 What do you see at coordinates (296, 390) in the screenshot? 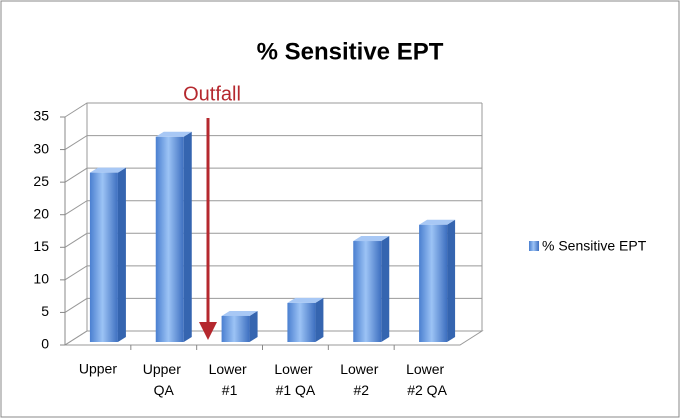
I see `x-tick-line: #1 QA` at bounding box center [296, 390].